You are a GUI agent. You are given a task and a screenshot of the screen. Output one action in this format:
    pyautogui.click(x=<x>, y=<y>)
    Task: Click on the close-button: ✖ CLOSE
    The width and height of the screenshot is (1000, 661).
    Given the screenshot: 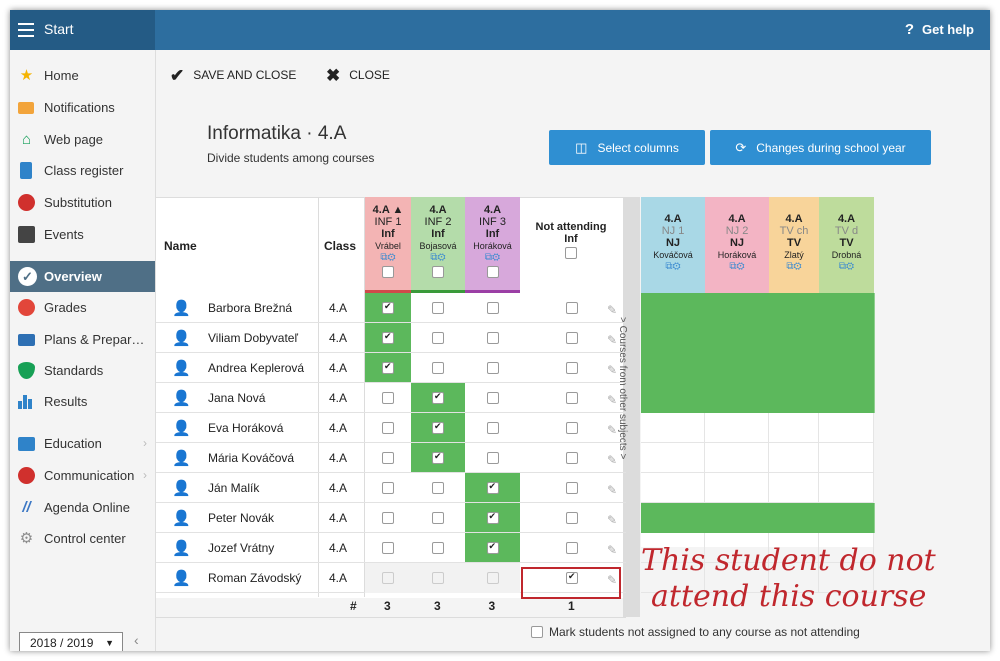 What is the action you would take?
    pyautogui.click(x=358, y=76)
    